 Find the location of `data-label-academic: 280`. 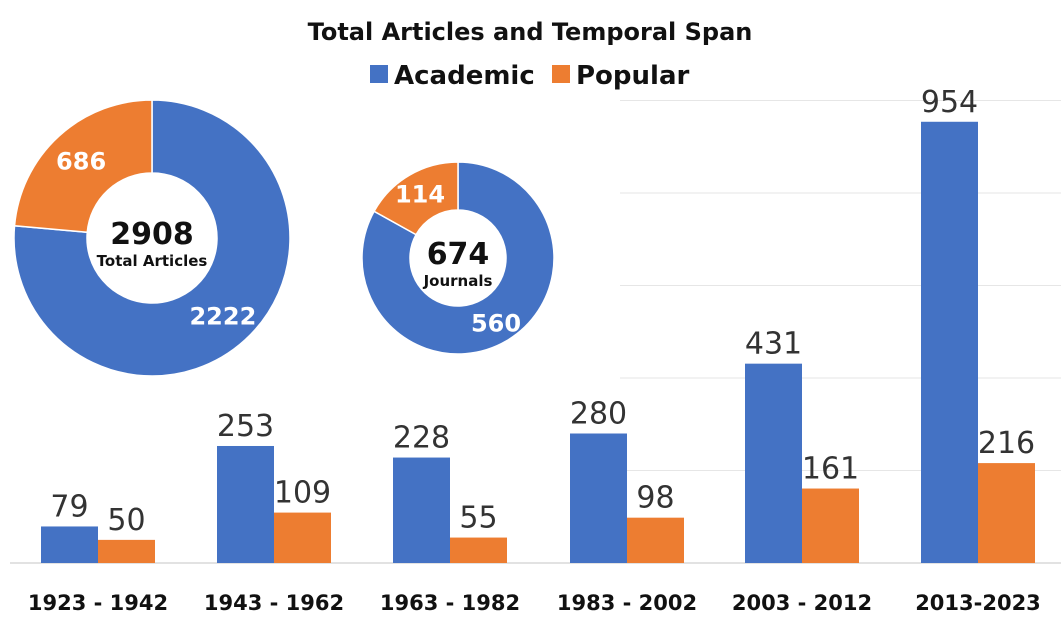

data-label-academic: 280 is located at coordinates (598, 414).